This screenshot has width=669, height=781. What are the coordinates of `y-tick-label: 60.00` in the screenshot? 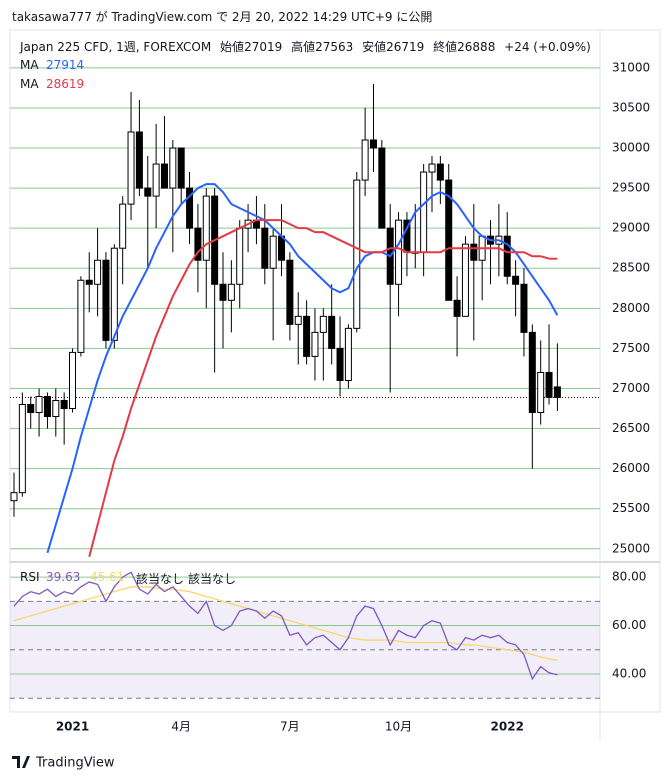 It's located at (629, 625).